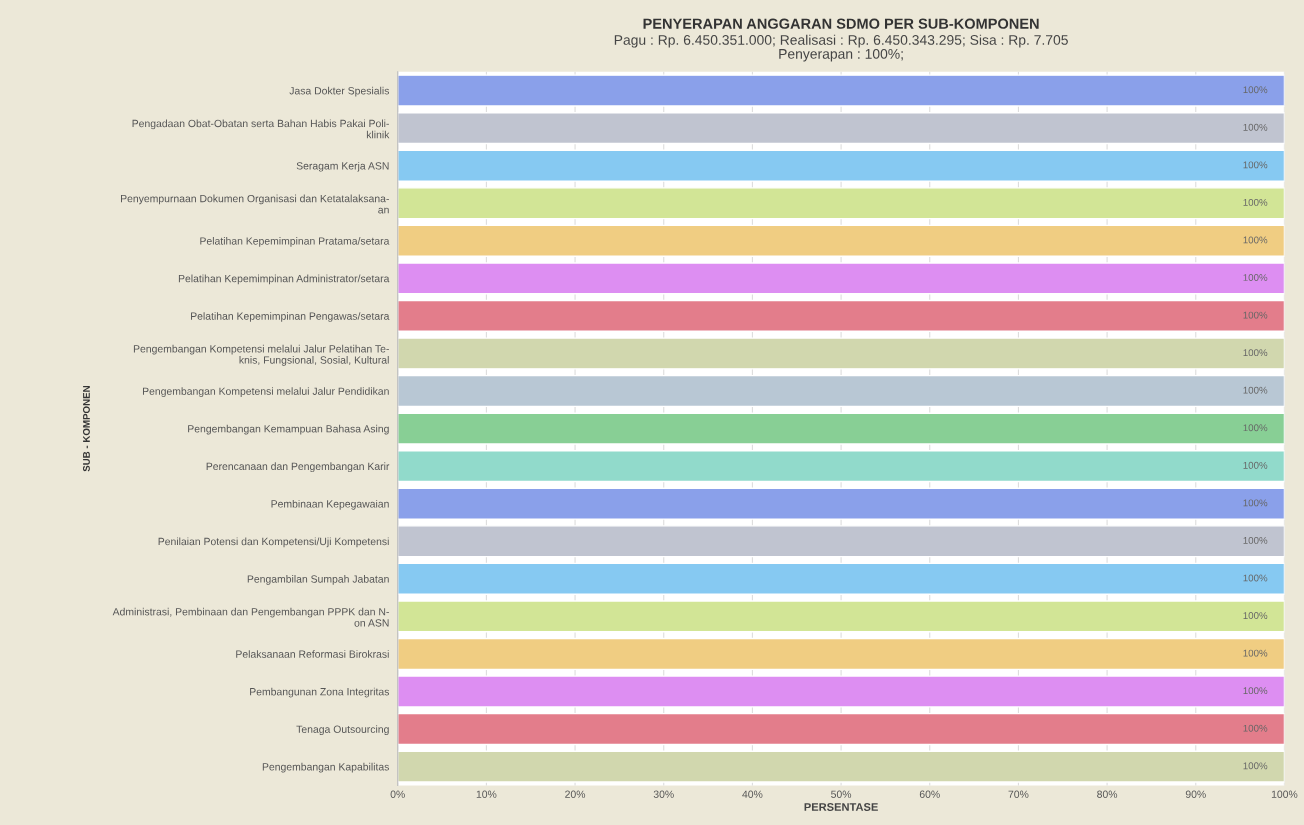  I want to click on x-tick-label: 40%, so click(752, 794).